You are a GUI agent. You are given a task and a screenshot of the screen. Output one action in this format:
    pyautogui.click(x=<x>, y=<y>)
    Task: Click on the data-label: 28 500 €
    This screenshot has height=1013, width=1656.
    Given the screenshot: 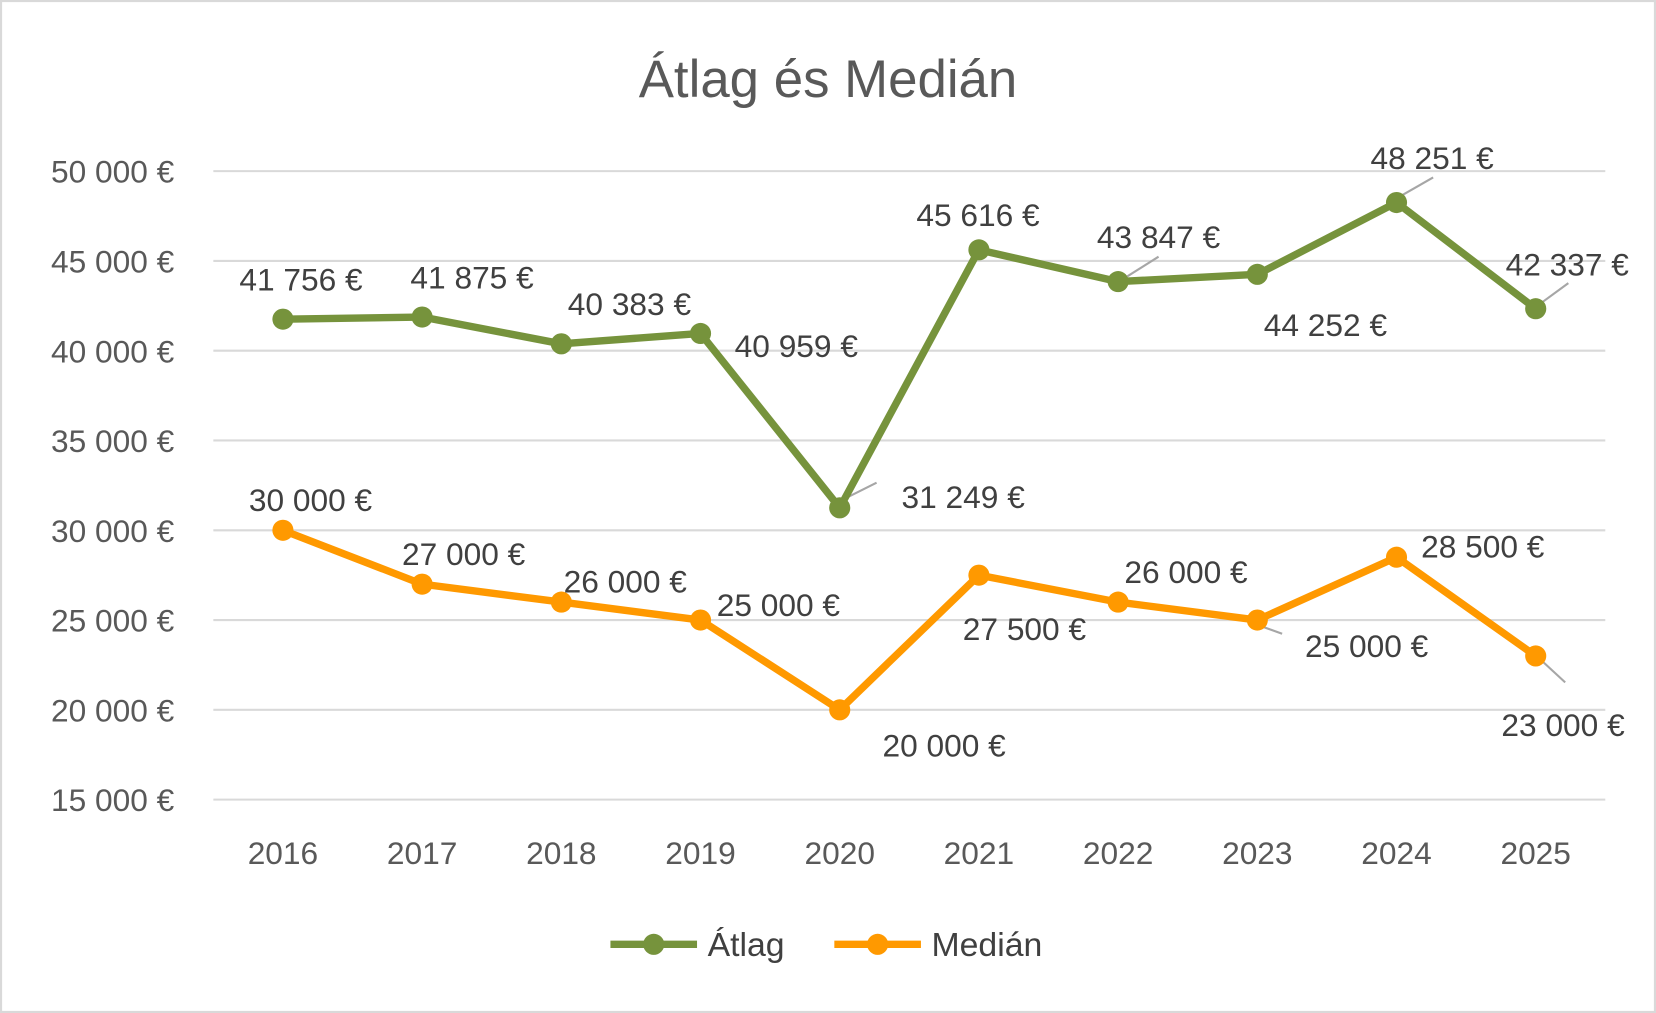 What is the action you would take?
    pyautogui.click(x=1483, y=547)
    